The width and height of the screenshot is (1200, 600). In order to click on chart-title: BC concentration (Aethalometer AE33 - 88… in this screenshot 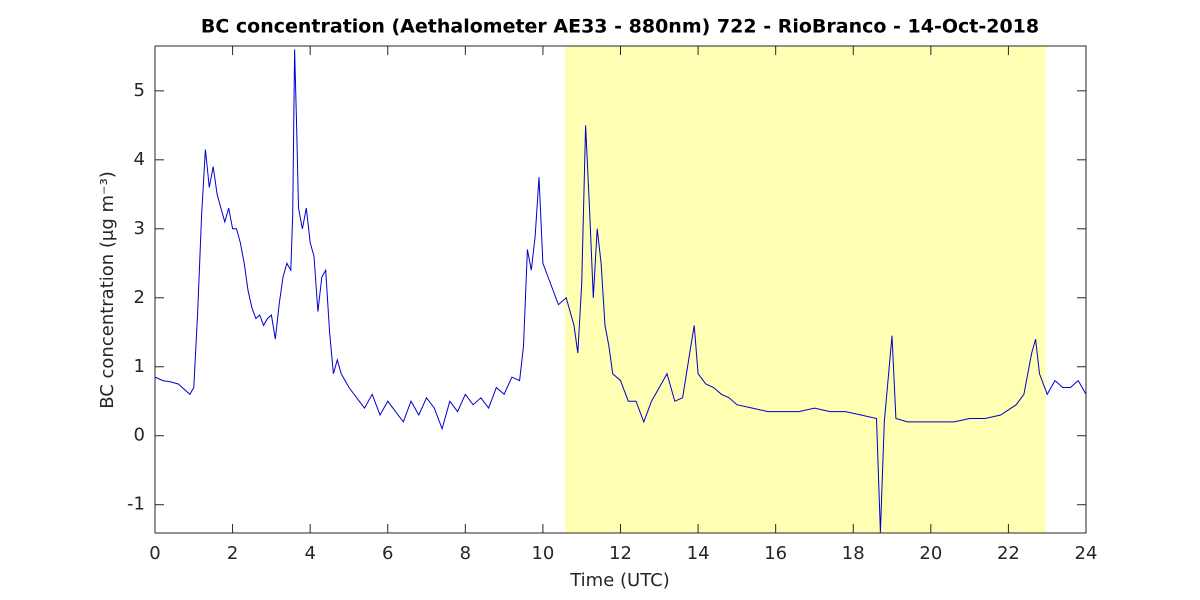, I will do `click(620, 27)`.